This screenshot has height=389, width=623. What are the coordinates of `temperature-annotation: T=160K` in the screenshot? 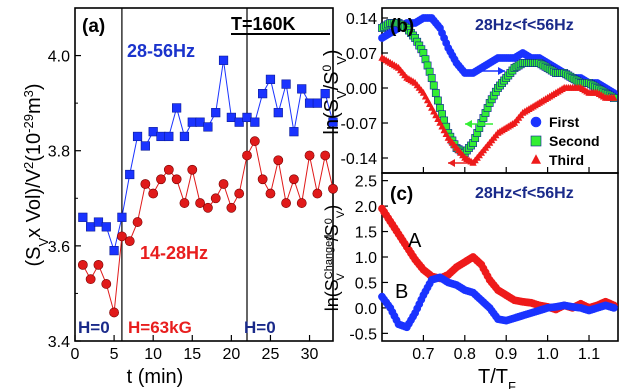 It's located at (263, 24).